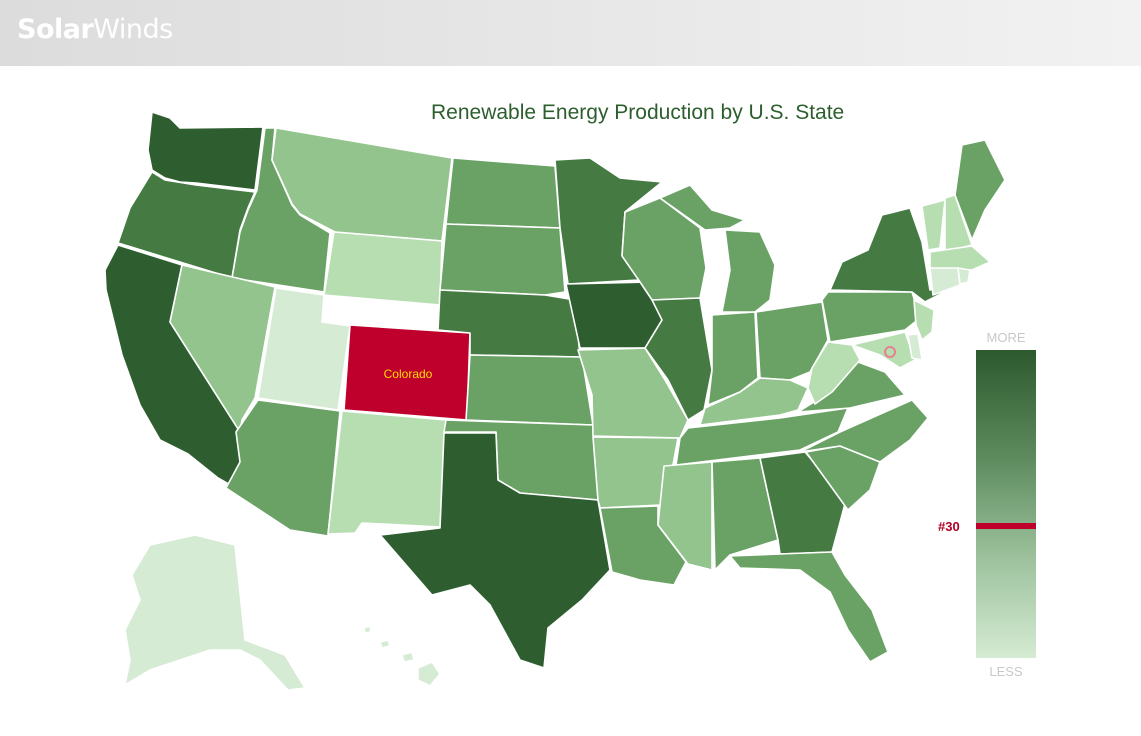 This screenshot has height=736, width=1141. I want to click on state-florida, so click(809, 607).